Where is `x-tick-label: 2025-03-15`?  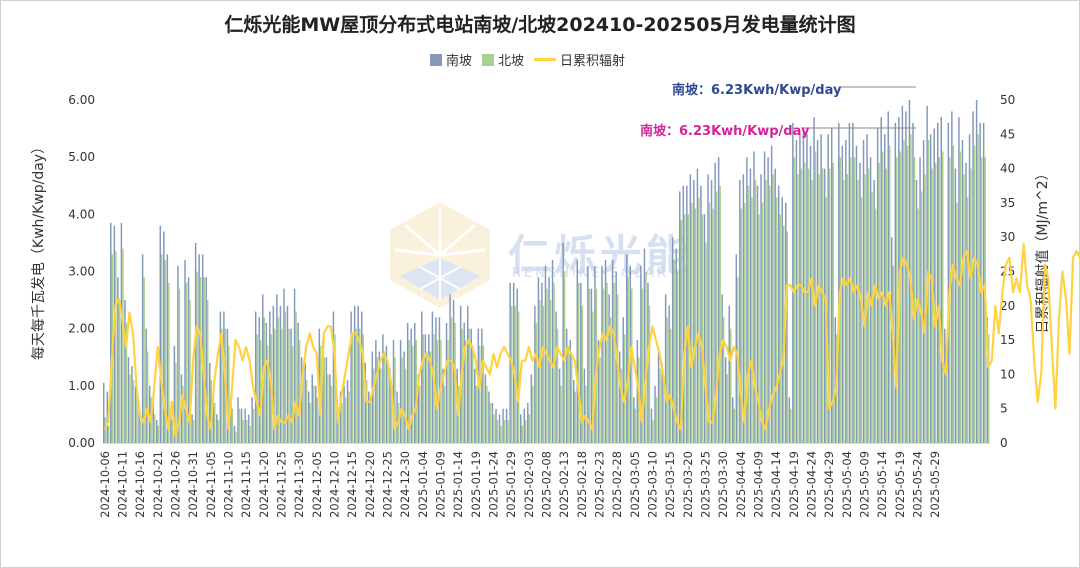
x-tick-label: 2025-03-15 is located at coordinates (670, 484).